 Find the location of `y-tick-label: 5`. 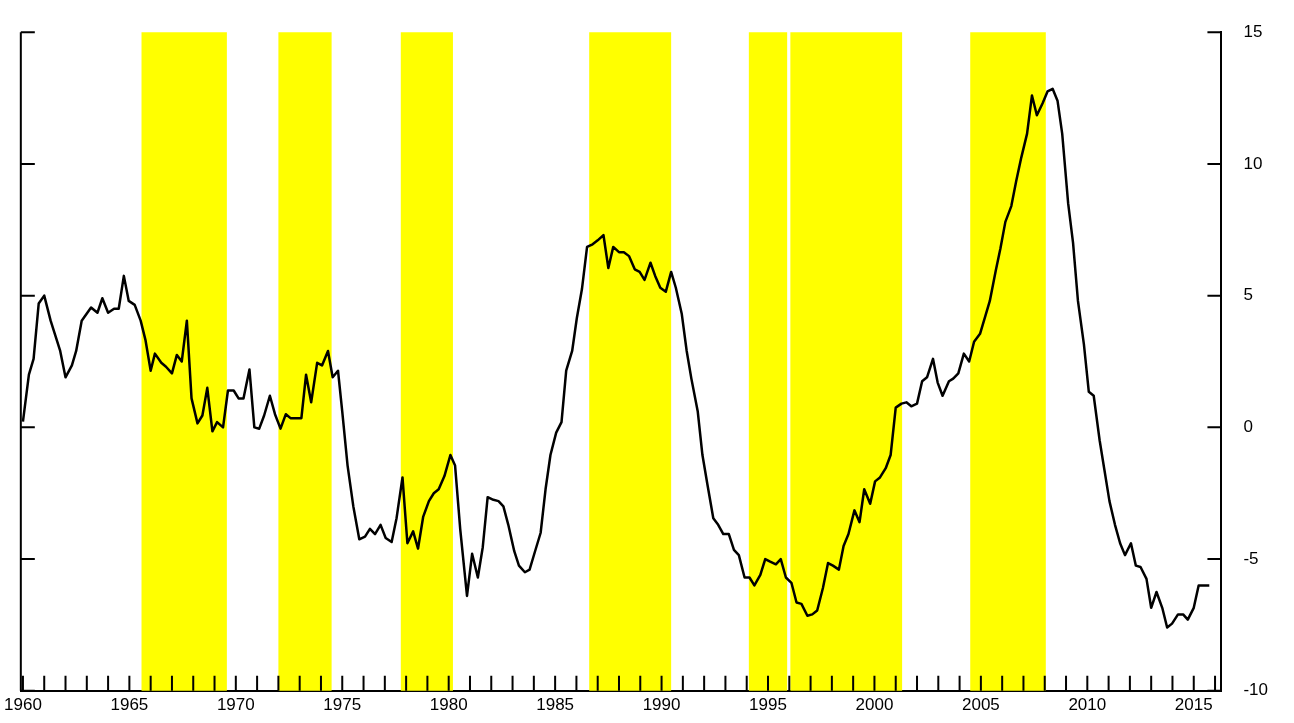

y-tick-label: 5 is located at coordinates (1248, 295).